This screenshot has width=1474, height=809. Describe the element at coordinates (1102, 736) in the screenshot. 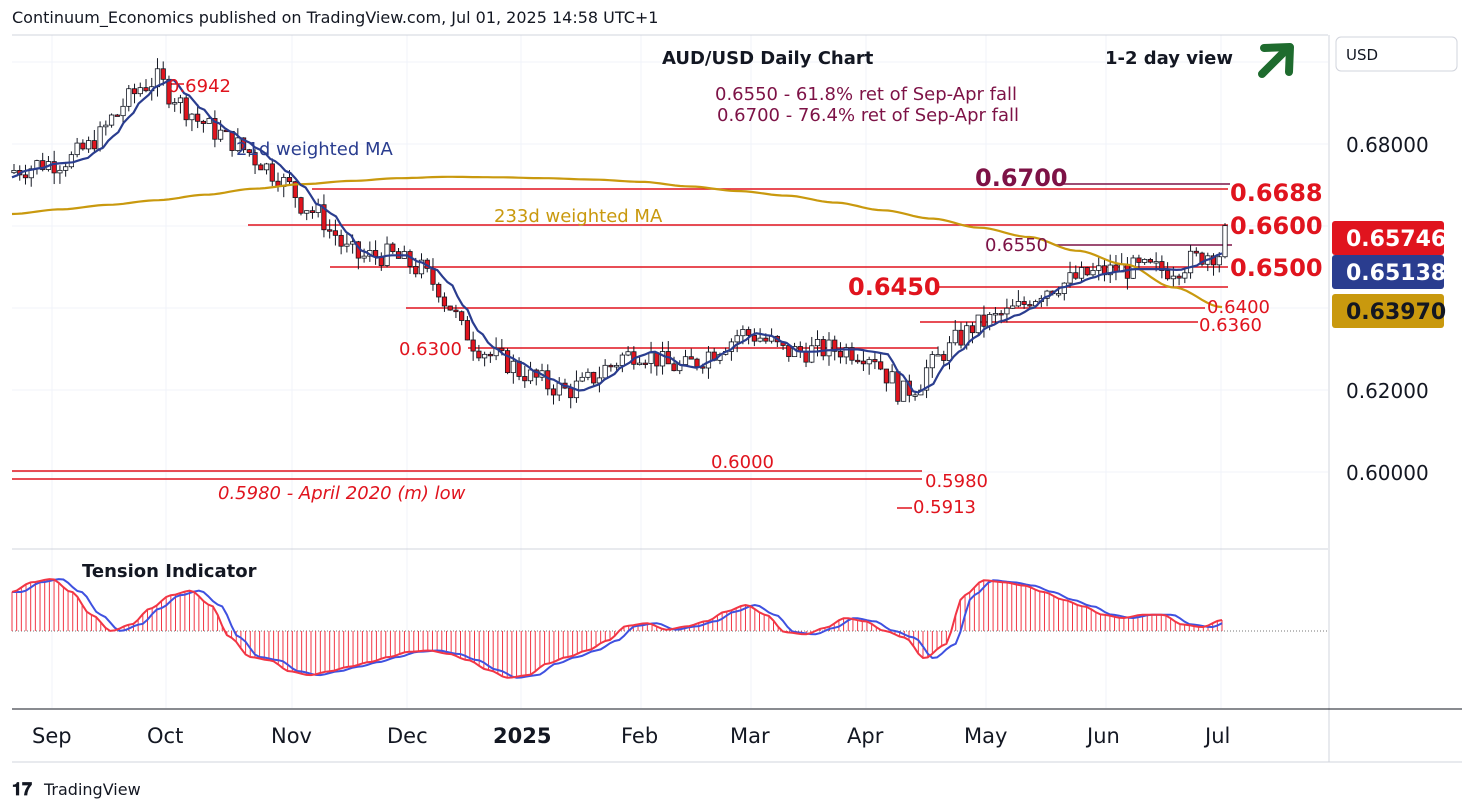

I see `x-tick-jun: Jun` at that location.